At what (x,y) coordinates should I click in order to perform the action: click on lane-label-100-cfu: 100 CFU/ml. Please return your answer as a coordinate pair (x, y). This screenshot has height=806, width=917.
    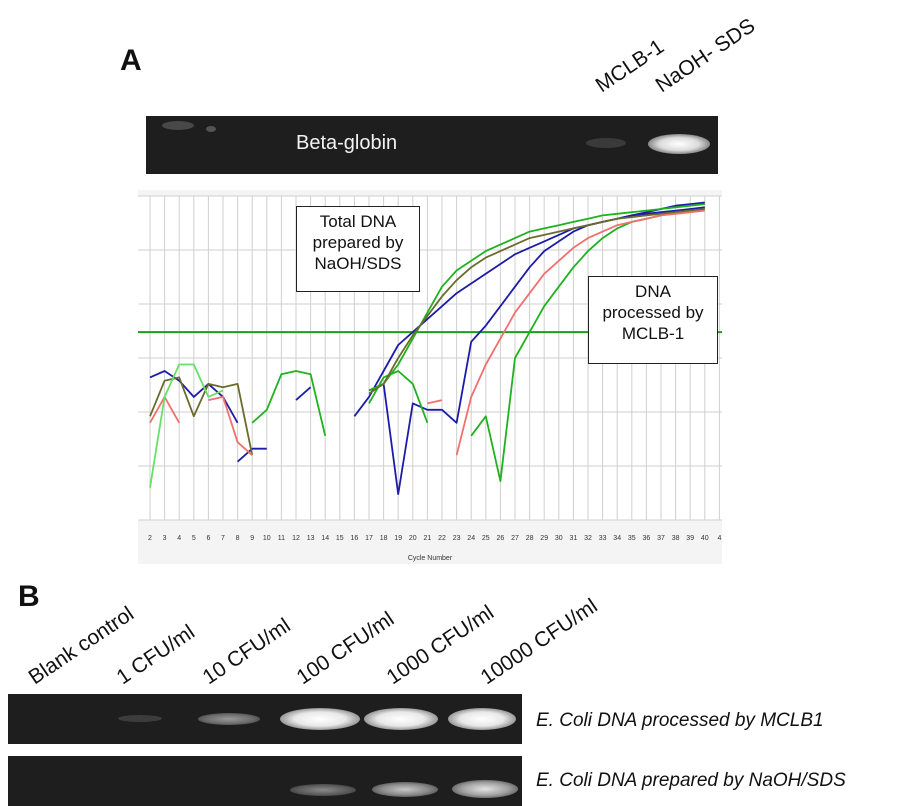
    Looking at the image, I should click on (345, 648).